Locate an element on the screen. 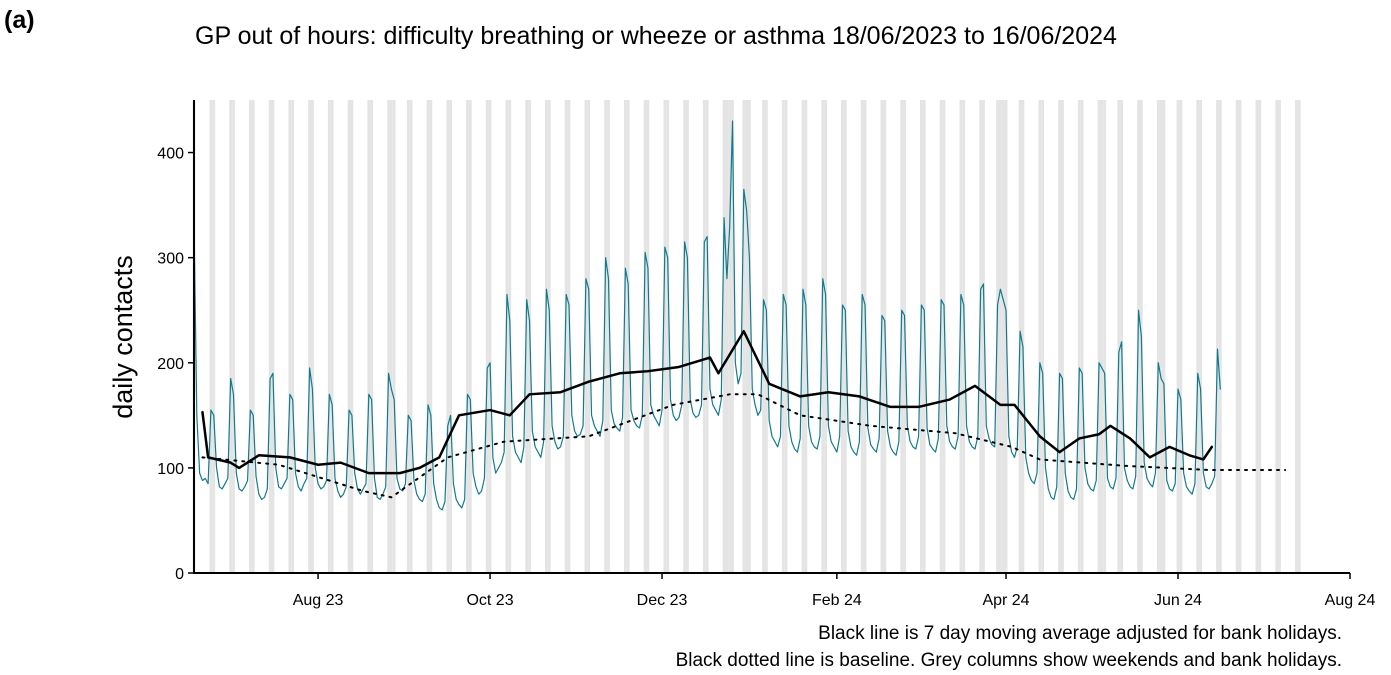  series-line is located at coordinates (744, 446).